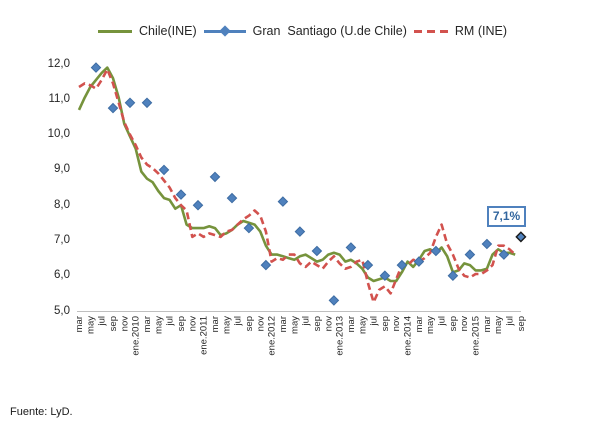 Image resolution: width=605 pixels, height=437 pixels. What do you see at coordinates (41, 412) in the screenshot?
I see `source-note: Fuente: LyD.` at bounding box center [41, 412].